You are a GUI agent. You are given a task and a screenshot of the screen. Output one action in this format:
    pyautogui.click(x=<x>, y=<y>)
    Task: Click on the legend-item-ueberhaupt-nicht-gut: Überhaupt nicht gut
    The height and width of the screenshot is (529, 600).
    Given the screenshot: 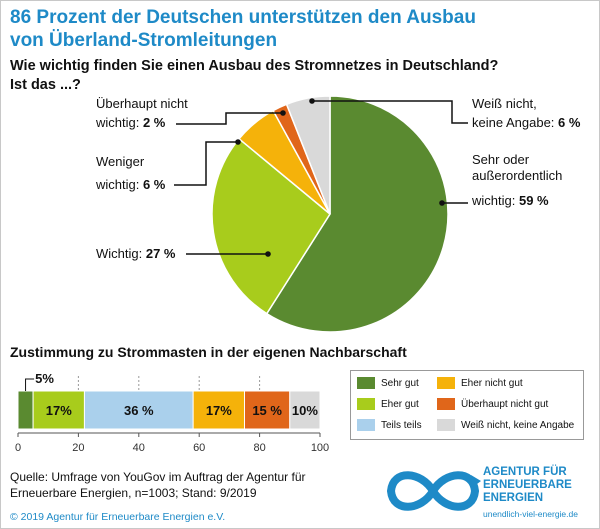 What is the action you would take?
    pyautogui.click(x=492, y=404)
    